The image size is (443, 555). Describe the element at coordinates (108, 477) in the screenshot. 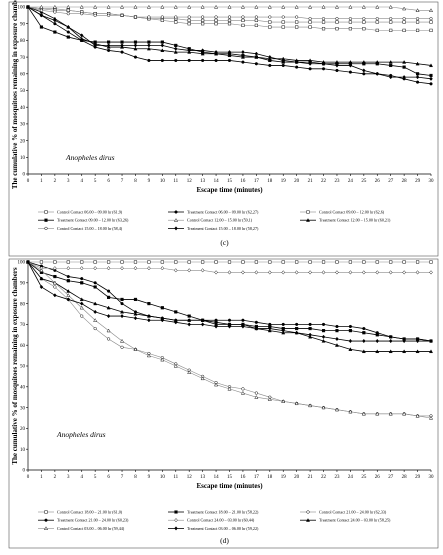

I see `x-tick-label: 6` at that location.